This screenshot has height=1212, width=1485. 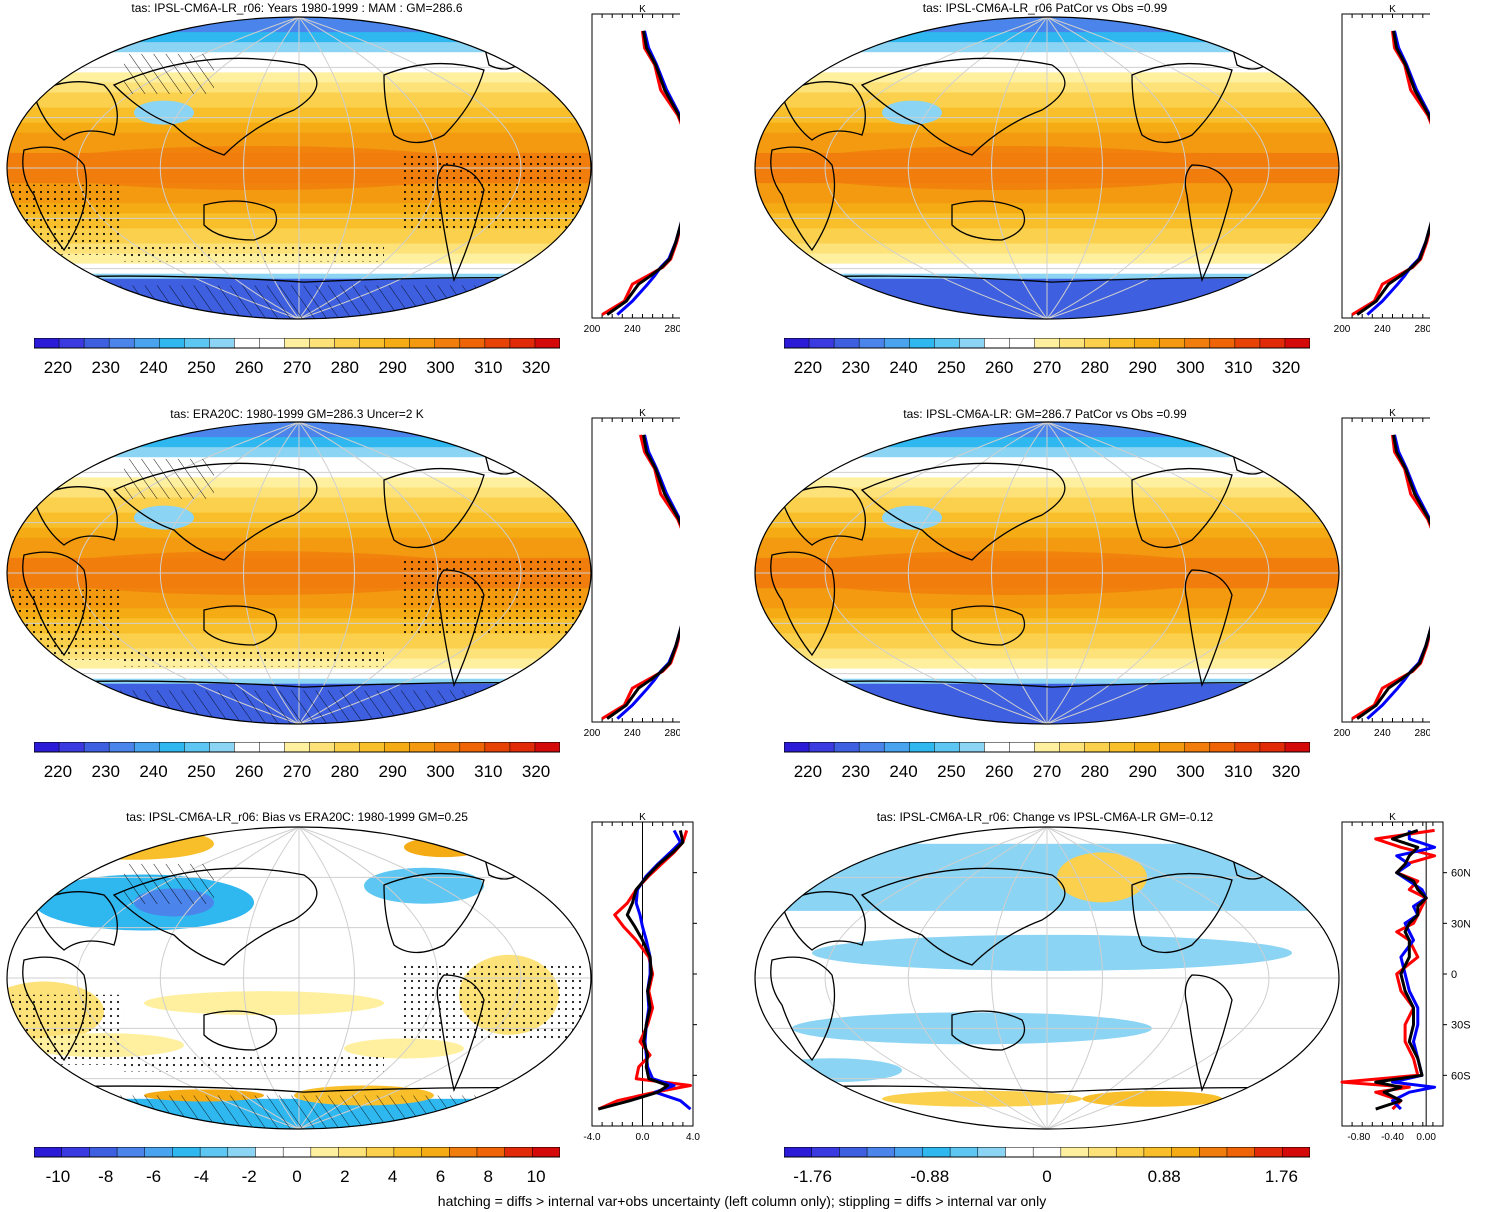 What do you see at coordinates (1426, 1137) in the screenshot?
I see `x-tick-label: 0.00` at bounding box center [1426, 1137].